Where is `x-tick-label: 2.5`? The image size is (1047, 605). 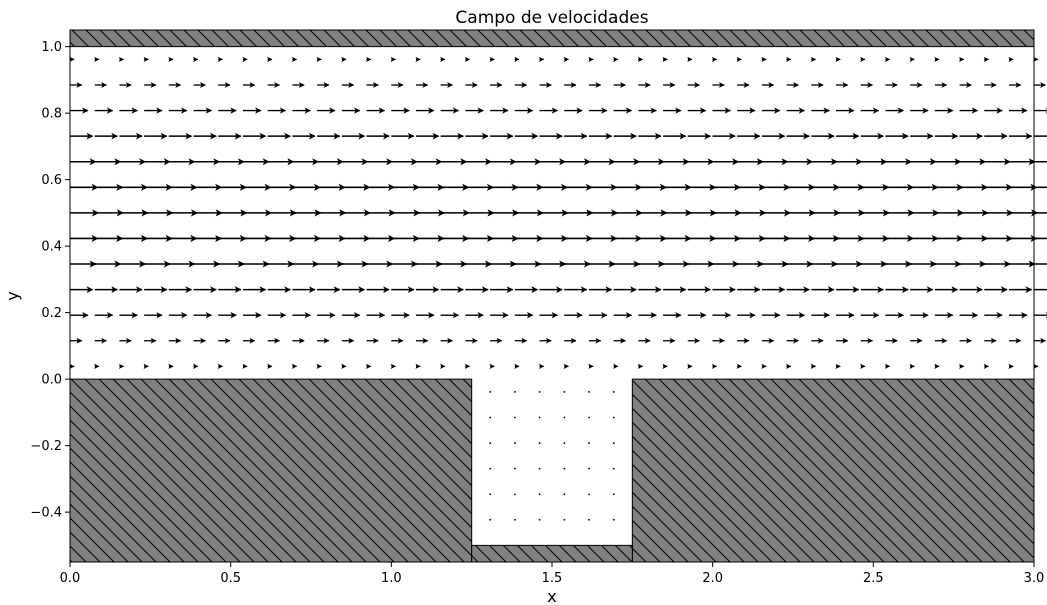 x-tick-label: 2.5 is located at coordinates (873, 578).